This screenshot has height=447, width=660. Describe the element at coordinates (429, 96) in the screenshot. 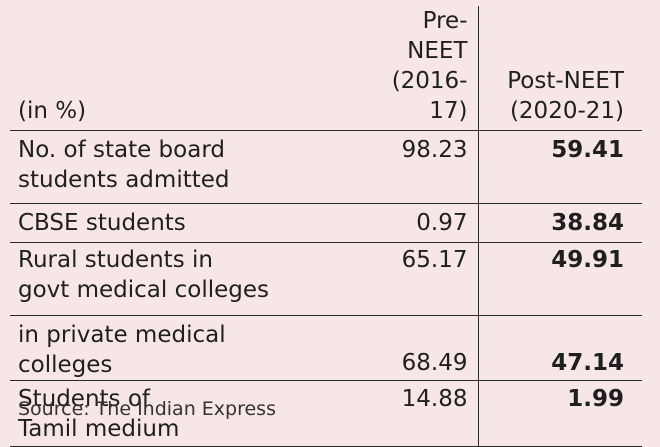

I see `column-header-period: (2016-17)` at that location.